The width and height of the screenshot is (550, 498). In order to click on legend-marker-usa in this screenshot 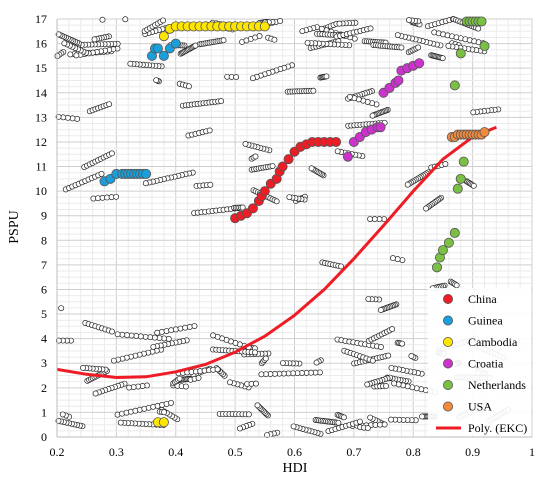, I will do `click(447, 406)`.